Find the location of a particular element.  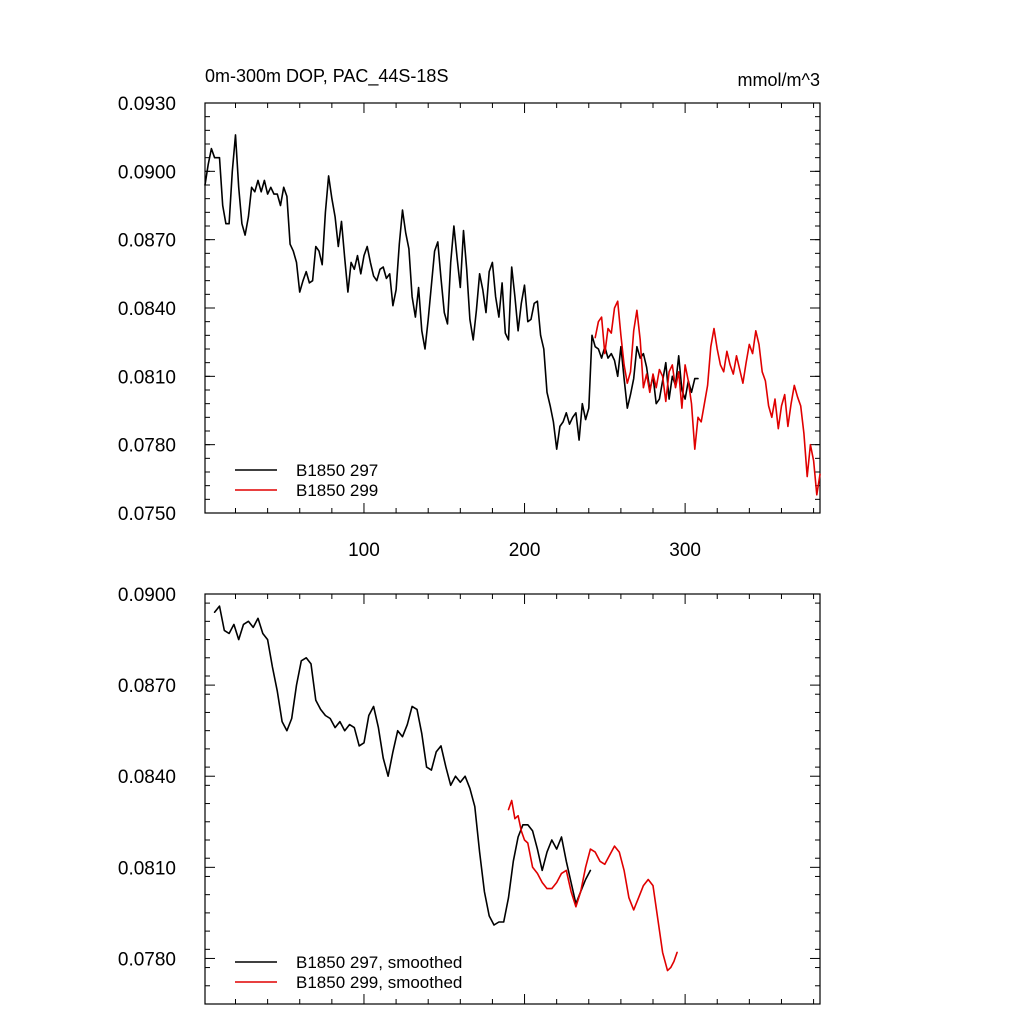

legend-label: B1850 297, smoothed is located at coordinates (379, 962).